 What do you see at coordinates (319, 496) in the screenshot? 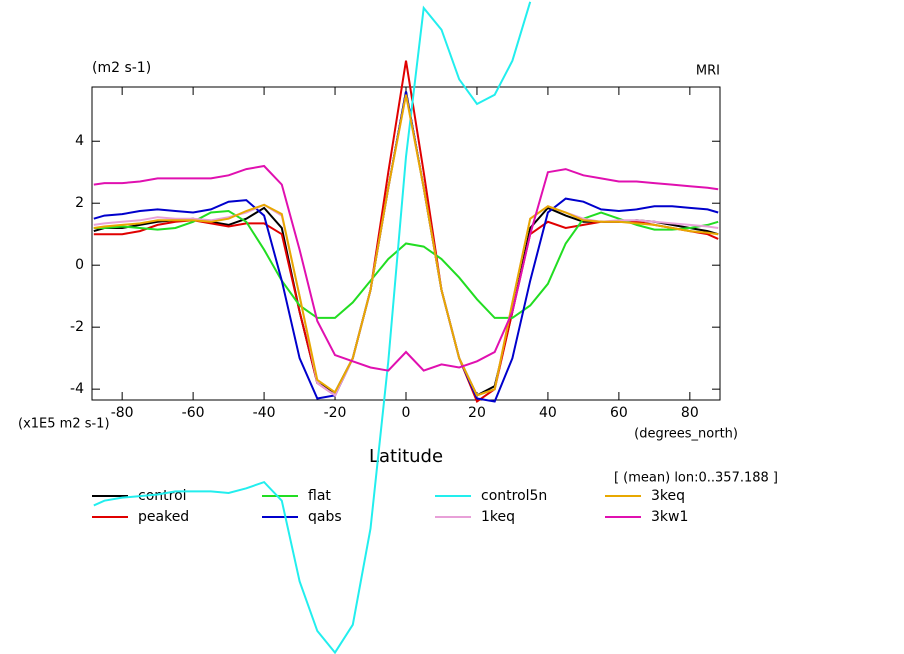
I see `legend-label: flat` at bounding box center [319, 496].